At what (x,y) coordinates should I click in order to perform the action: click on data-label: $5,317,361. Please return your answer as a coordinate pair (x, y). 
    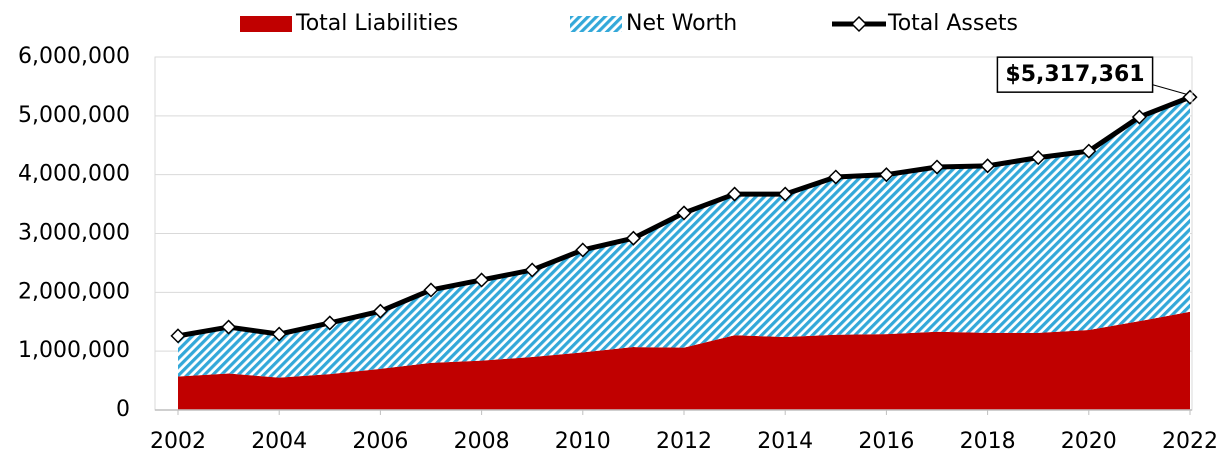
    Looking at the image, I should click on (1074, 74).